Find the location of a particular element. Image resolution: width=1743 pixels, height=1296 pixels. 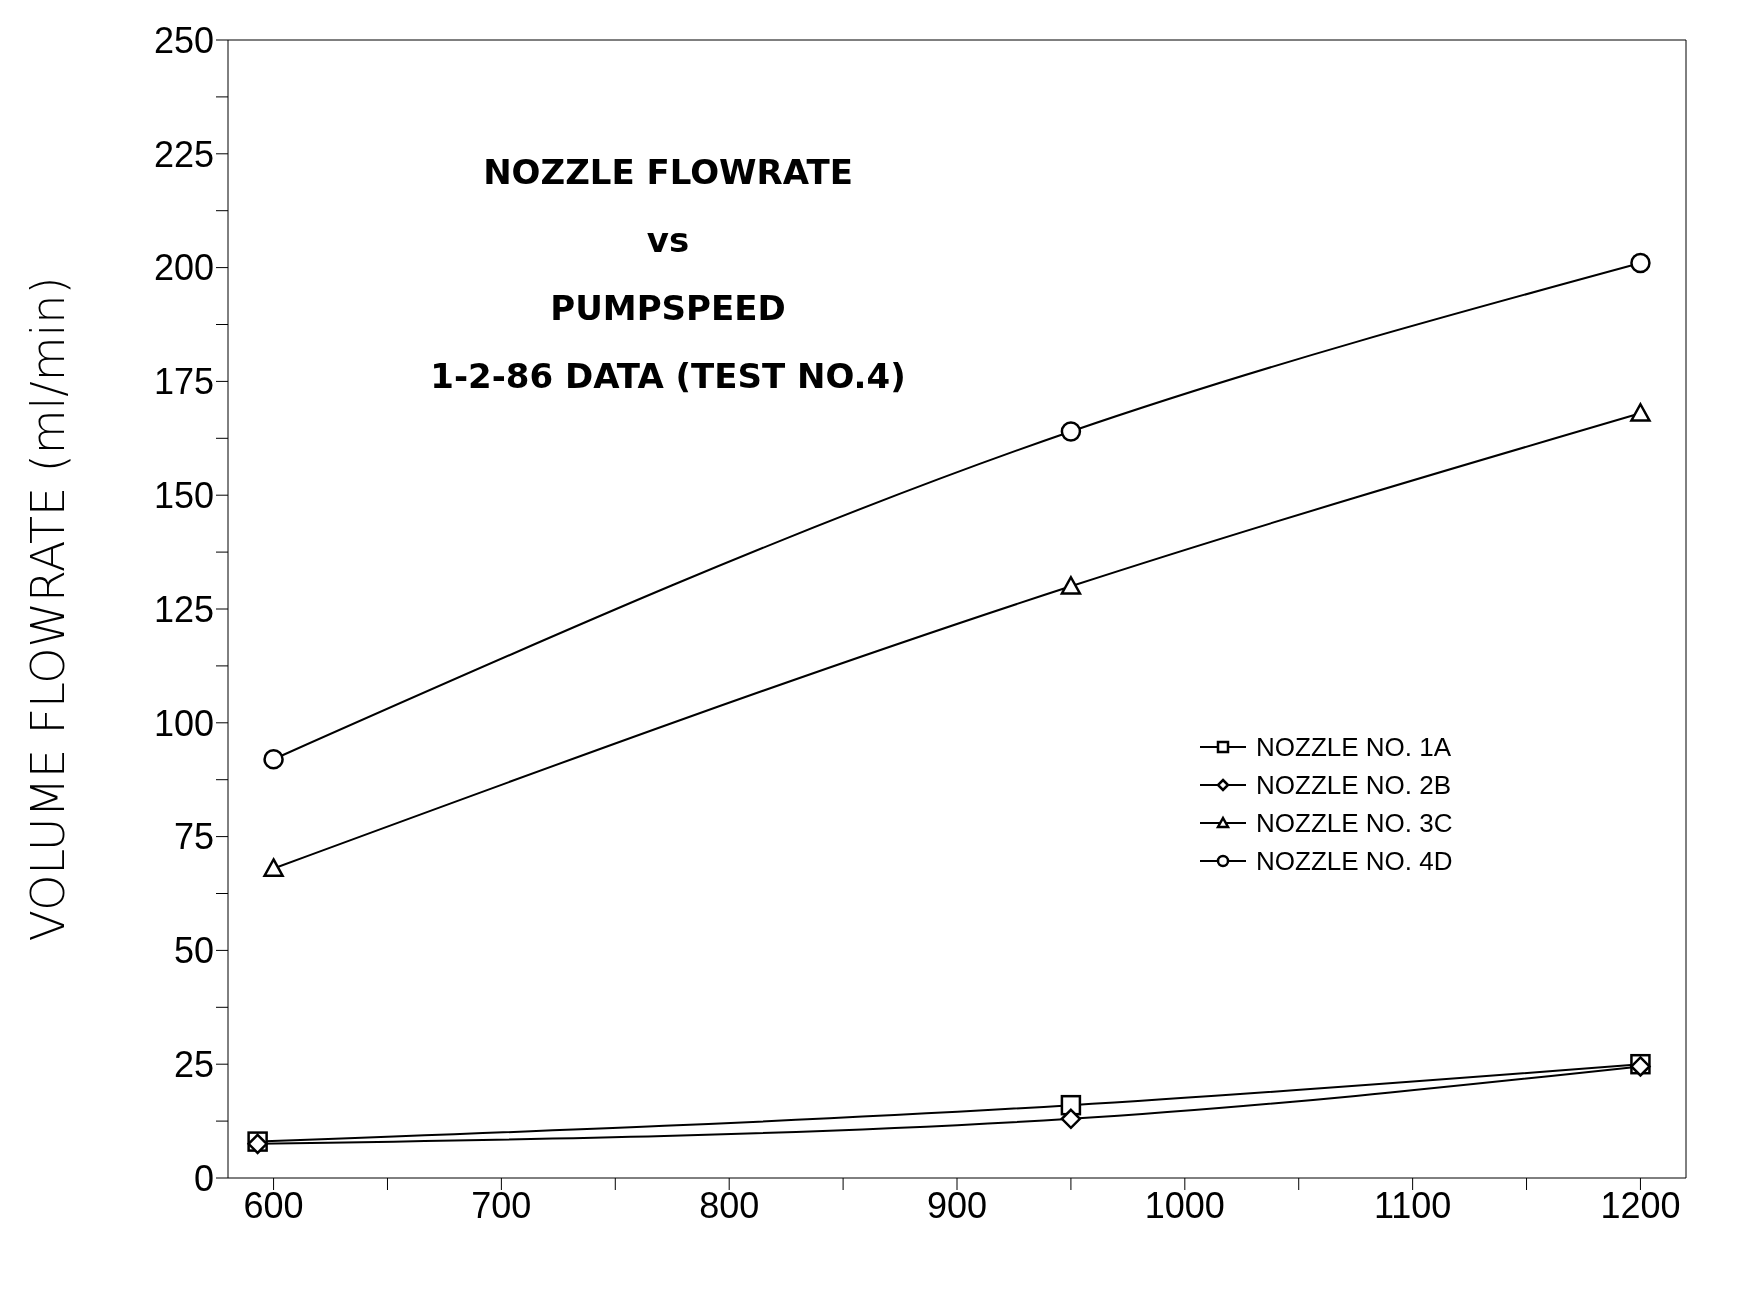

x-tick-label: 1000 is located at coordinates (1184, 1205).